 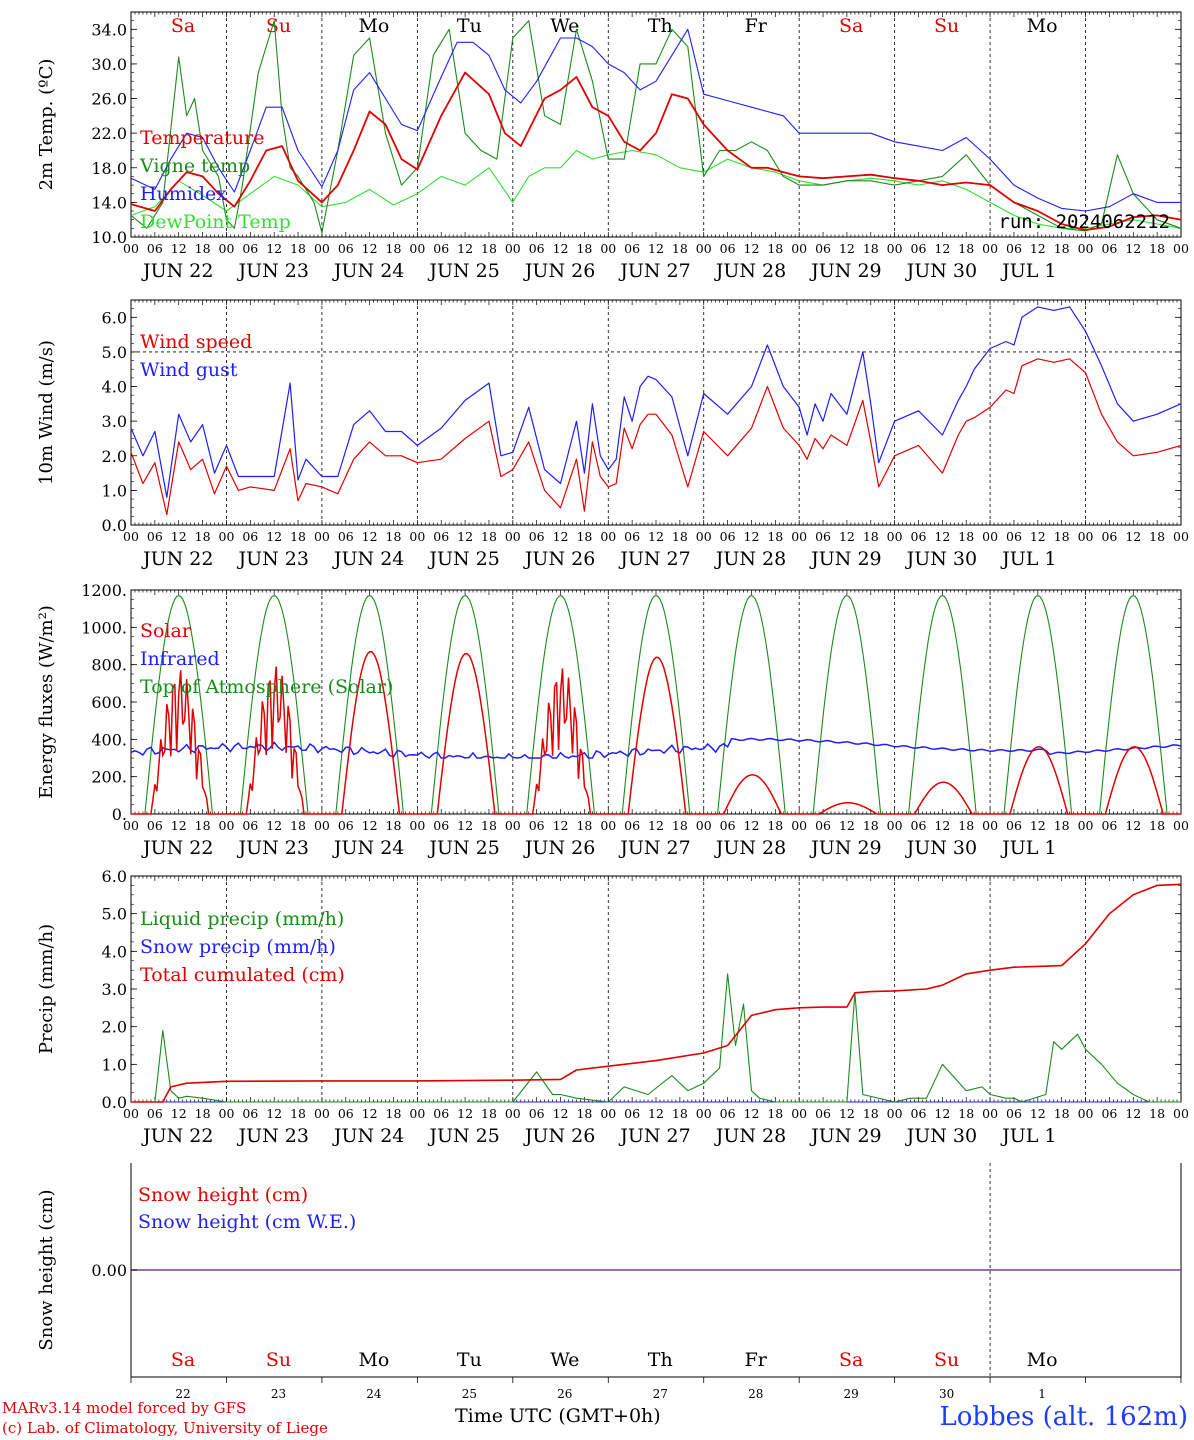 I want to click on legend-entry: Snow height (cm W.E.), so click(x=247, y=1222).